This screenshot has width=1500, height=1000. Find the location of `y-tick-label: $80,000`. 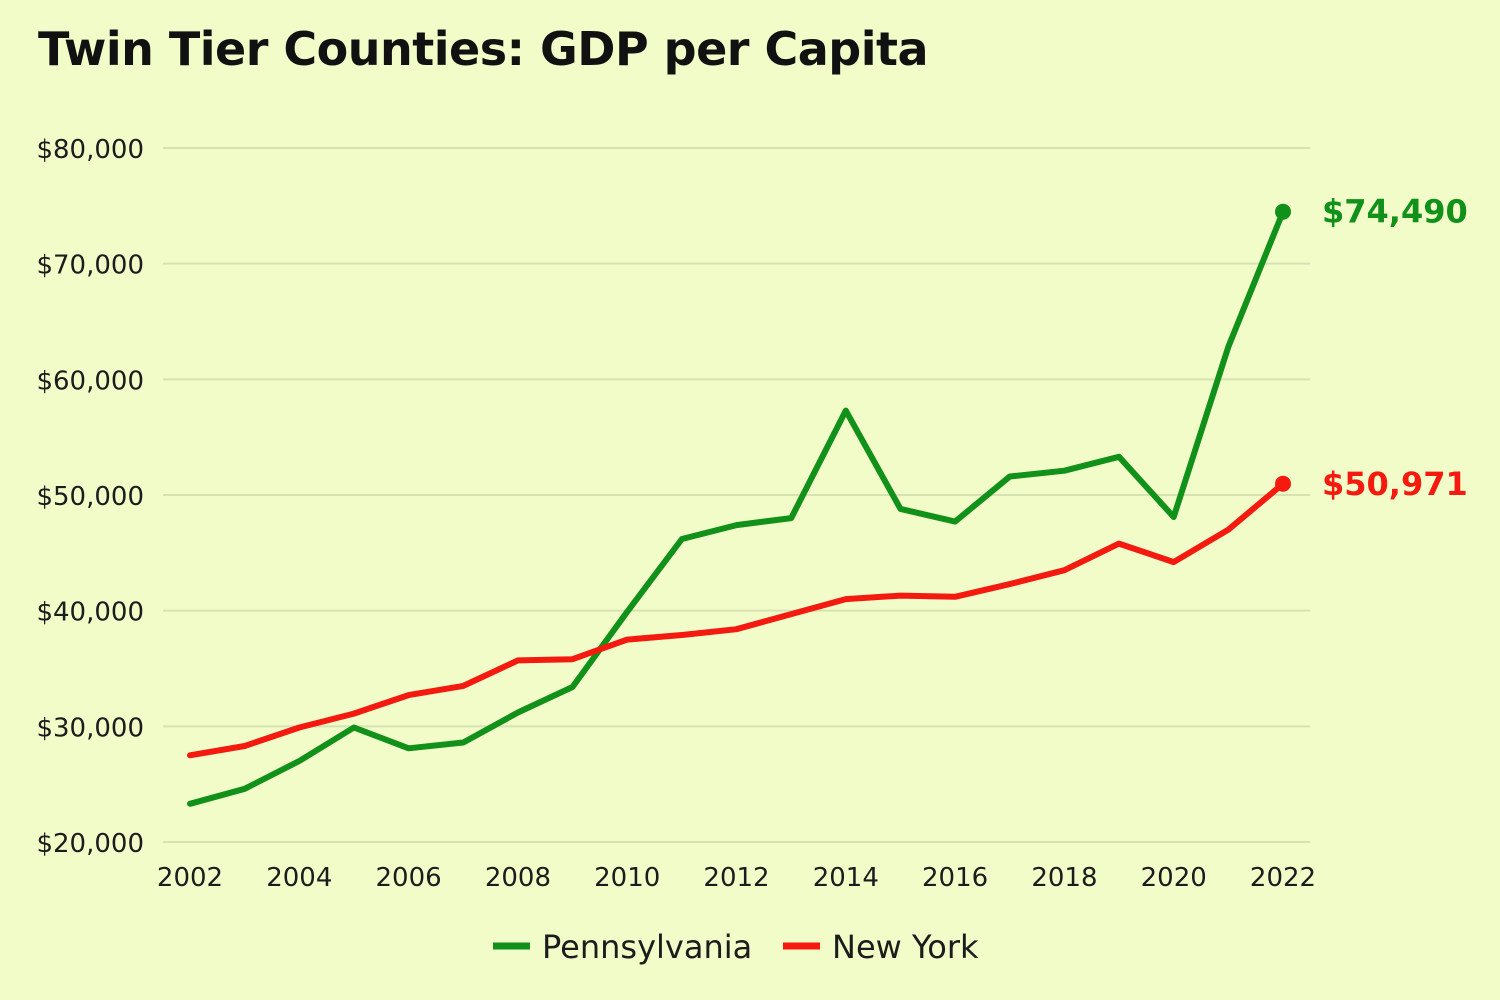

y-tick-label: $80,000 is located at coordinates (90, 150).